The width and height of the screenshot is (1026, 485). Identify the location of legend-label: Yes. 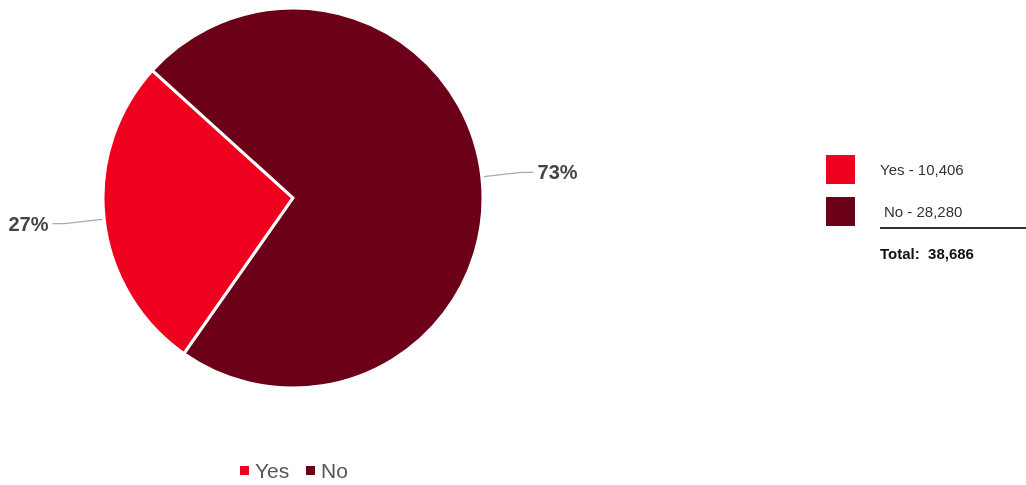
(272, 471).